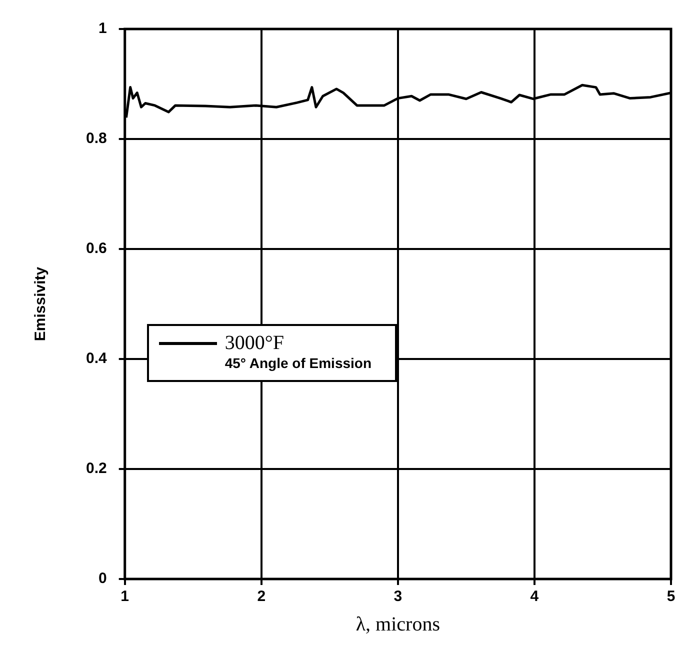 The width and height of the screenshot is (691, 649). Describe the element at coordinates (97, 359) in the screenshot. I see `y-tick-label: 0.4` at that location.